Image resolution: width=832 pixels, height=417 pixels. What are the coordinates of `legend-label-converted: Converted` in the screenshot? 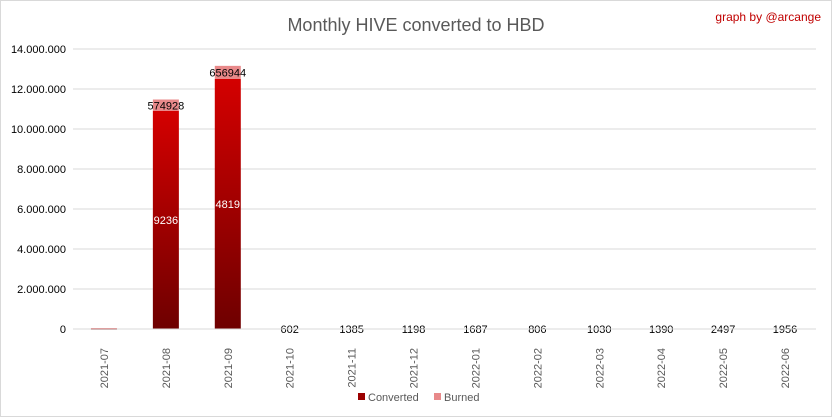 It's located at (393, 398).